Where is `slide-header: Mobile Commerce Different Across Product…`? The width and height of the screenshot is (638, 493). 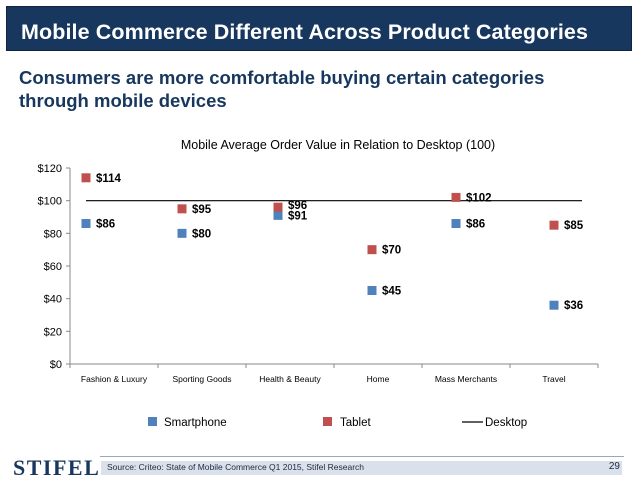 slide-header: Mobile Commerce Different Across Product… is located at coordinates (319, 28).